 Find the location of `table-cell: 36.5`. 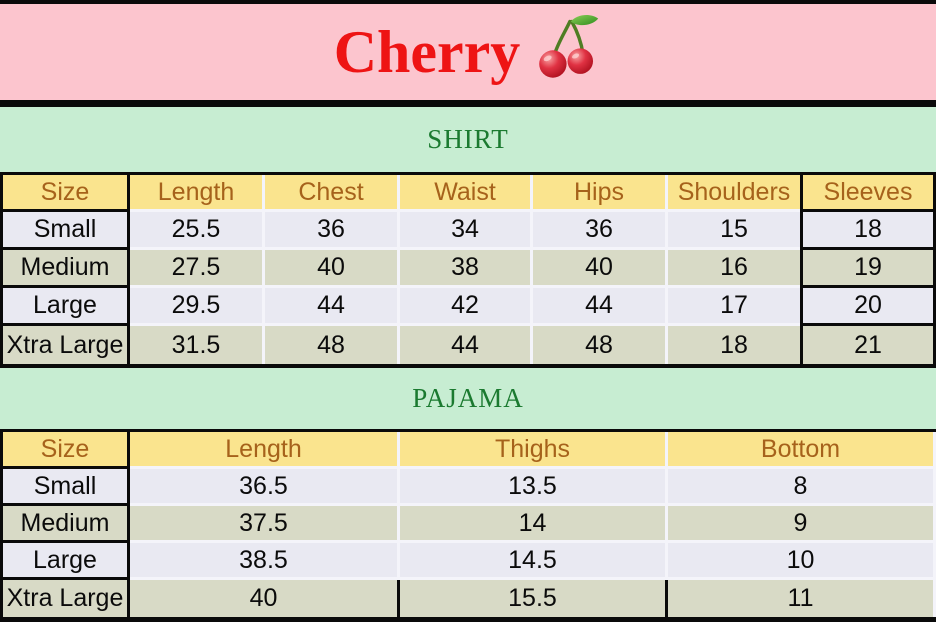

table-cell: 36.5 is located at coordinates (265, 487).